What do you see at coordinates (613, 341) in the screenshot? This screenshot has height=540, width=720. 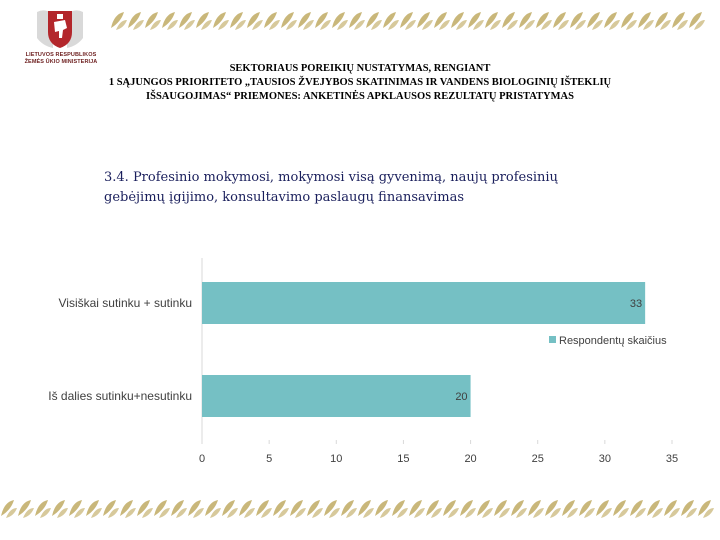 I see `legend-label: Respondentų skaičius` at bounding box center [613, 341].